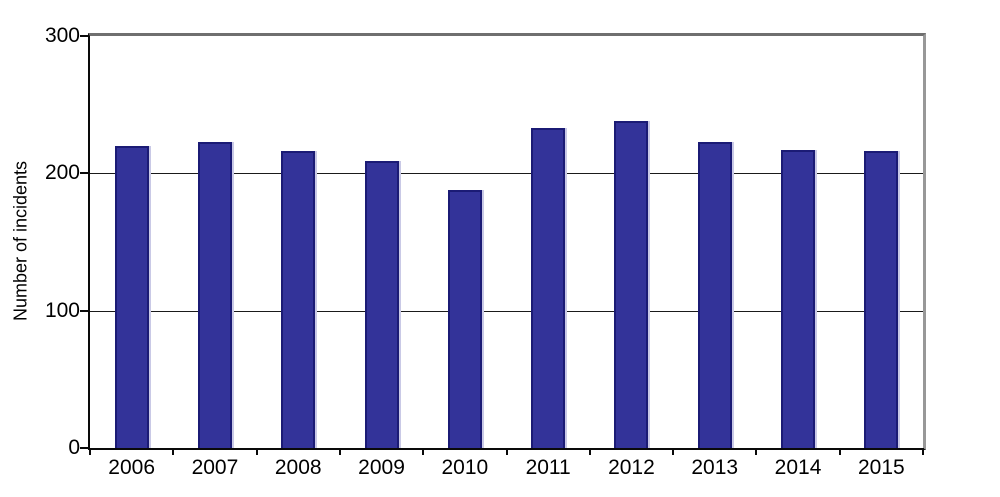 The width and height of the screenshot is (1000, 497). What do you see at coordinates (62, 310) in the screenshot?
I see `y-tick-label-100: 100` at bounding box center [62, 310].